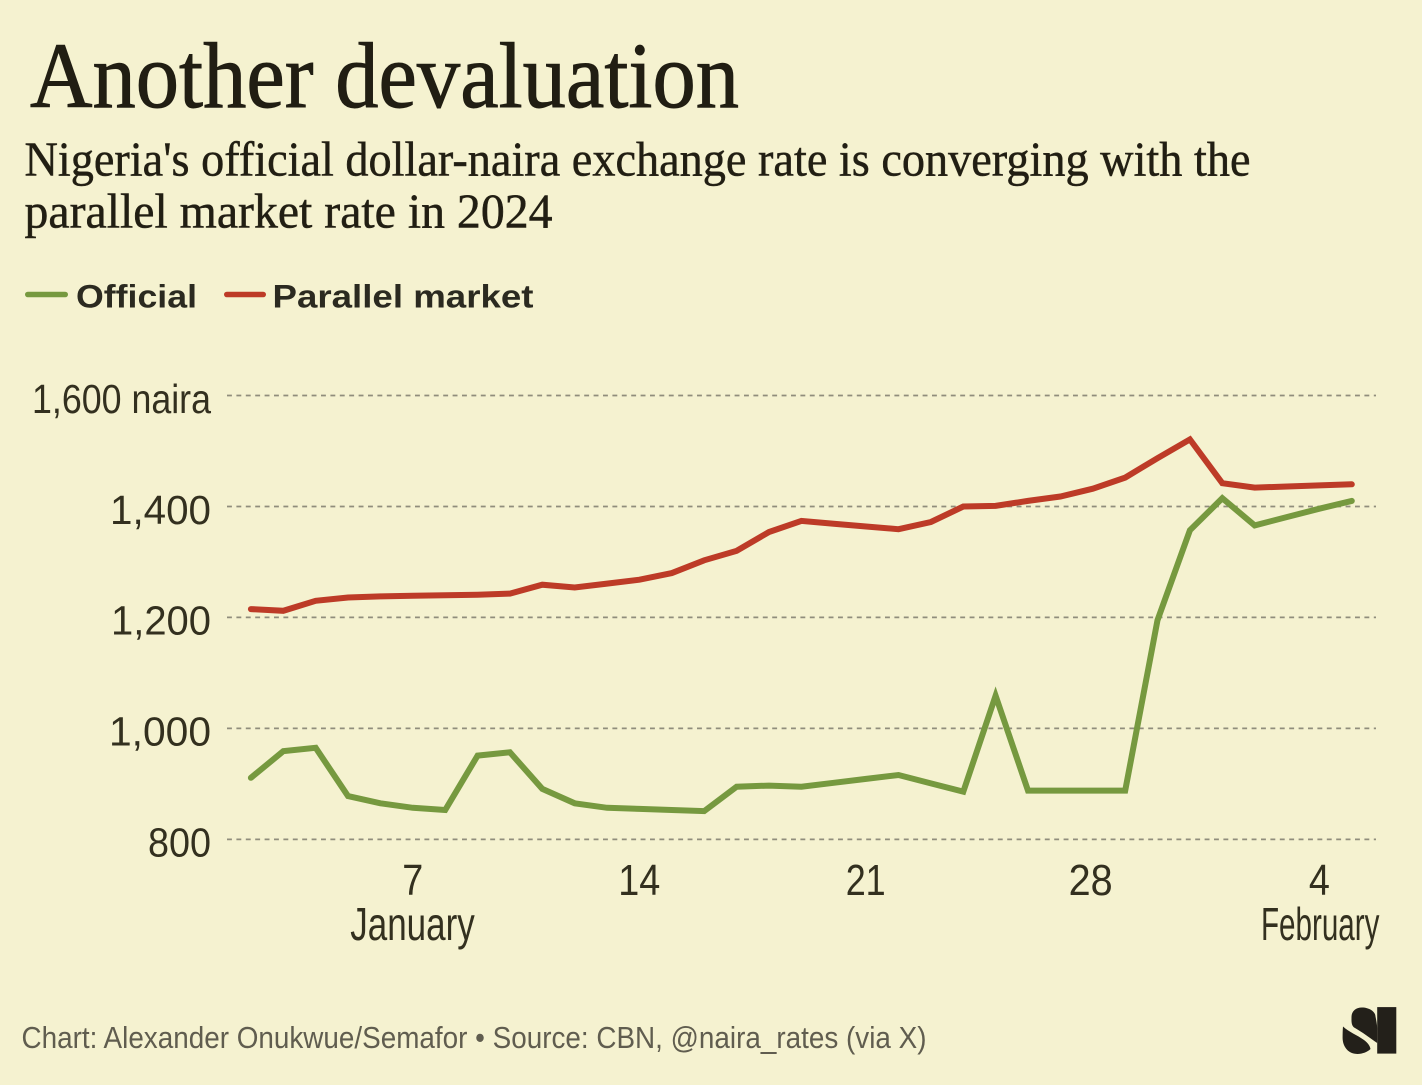  Describe the element at coordinates (639, 881) in the screenshot. I see `svg-text: 14` at that location.